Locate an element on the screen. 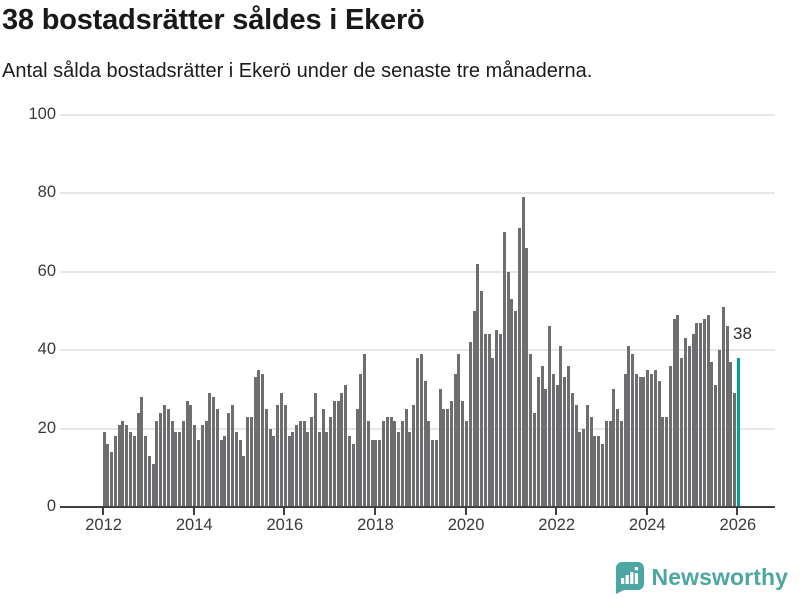  x-tick-label: 2024 is located at coordinates (647, 525).